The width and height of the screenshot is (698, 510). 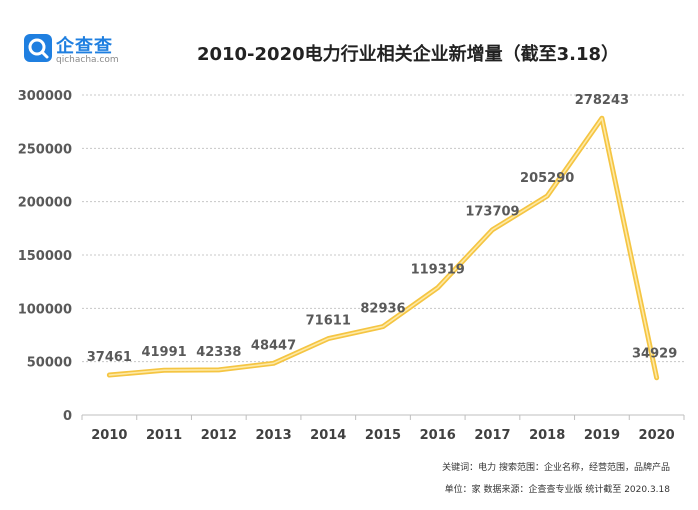 What do you see at coordinates (556, 468) in the screenshot?
I see `footnote-keywords: 关键词：电力 搜索范围：企业名称，经营范围，品牌产品` at bounding box center [556, 468].